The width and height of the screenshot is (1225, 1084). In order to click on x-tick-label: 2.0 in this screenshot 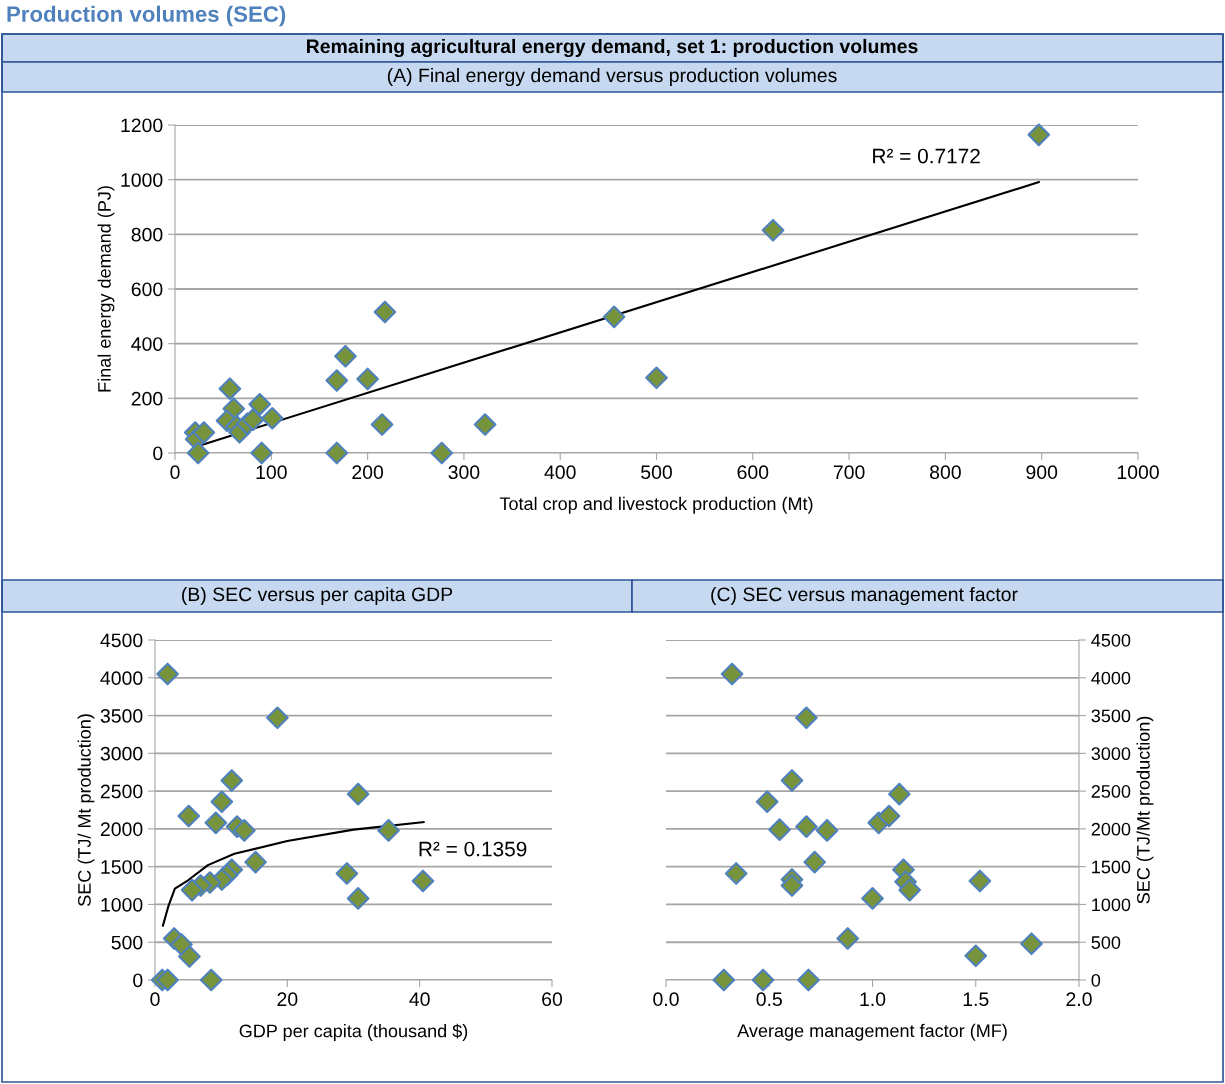, I will do `click(1079, 999)`.